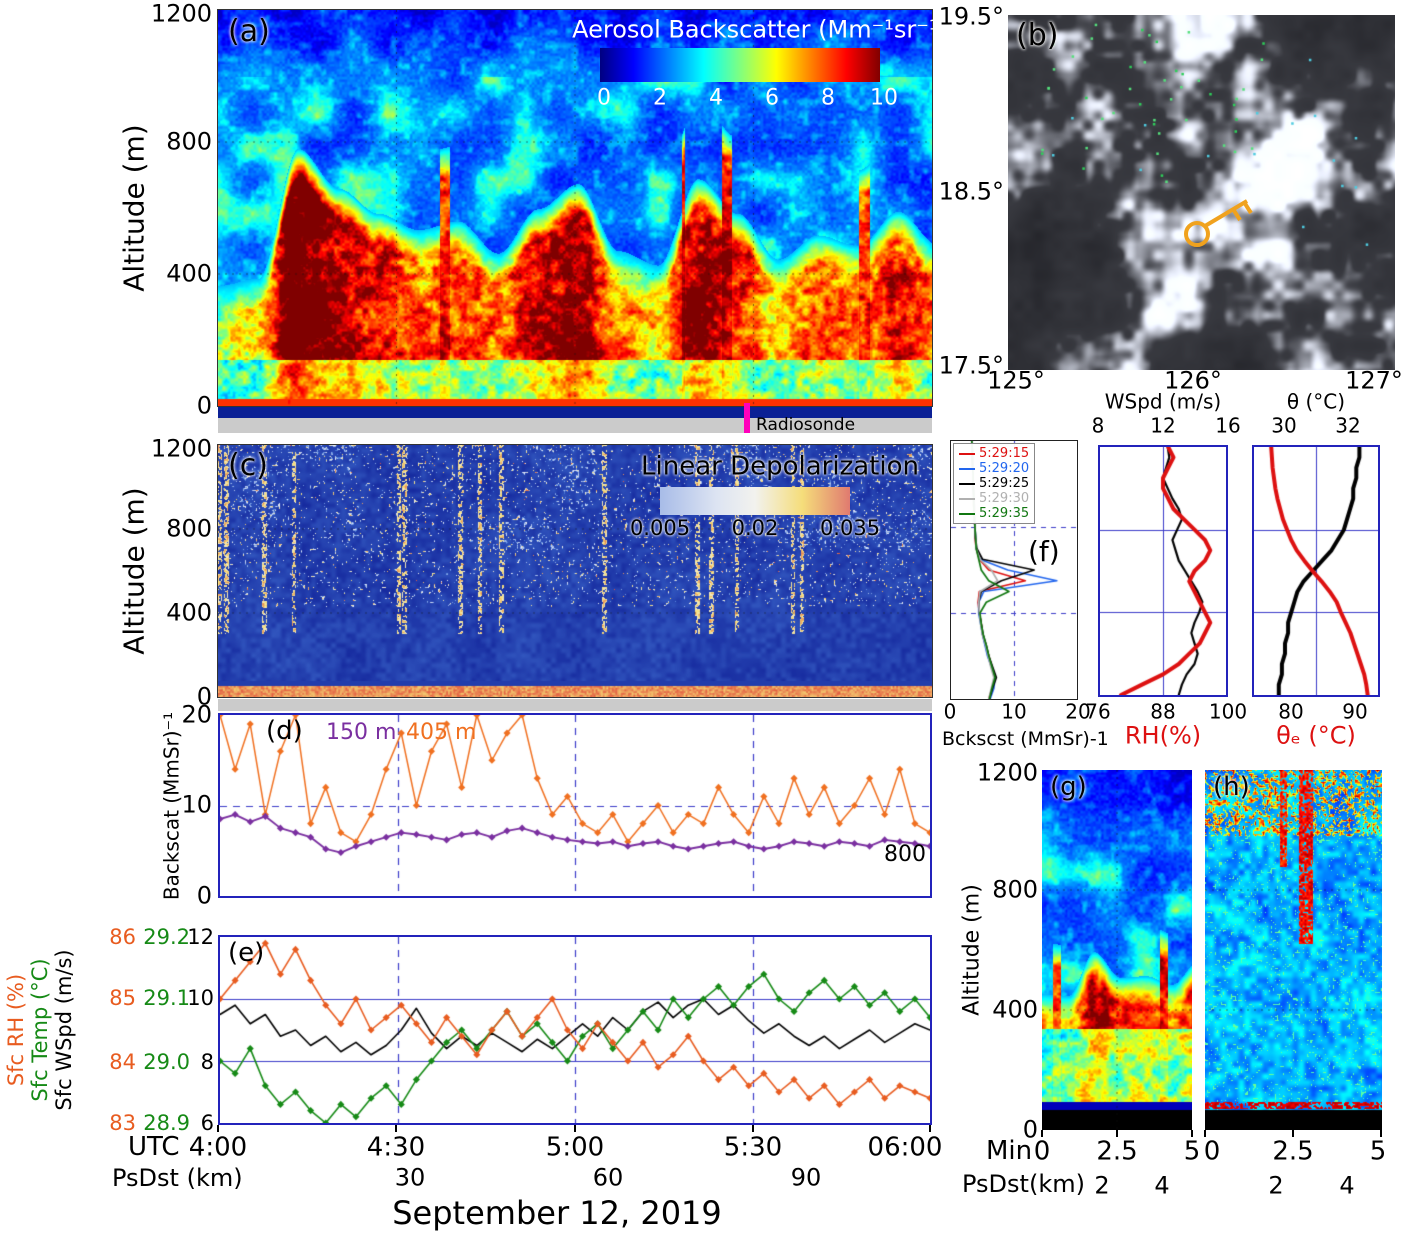 The width and height of the screenshot is (1403, 1240). I want to click on wspd-tick: 6, so click(207, 1122).